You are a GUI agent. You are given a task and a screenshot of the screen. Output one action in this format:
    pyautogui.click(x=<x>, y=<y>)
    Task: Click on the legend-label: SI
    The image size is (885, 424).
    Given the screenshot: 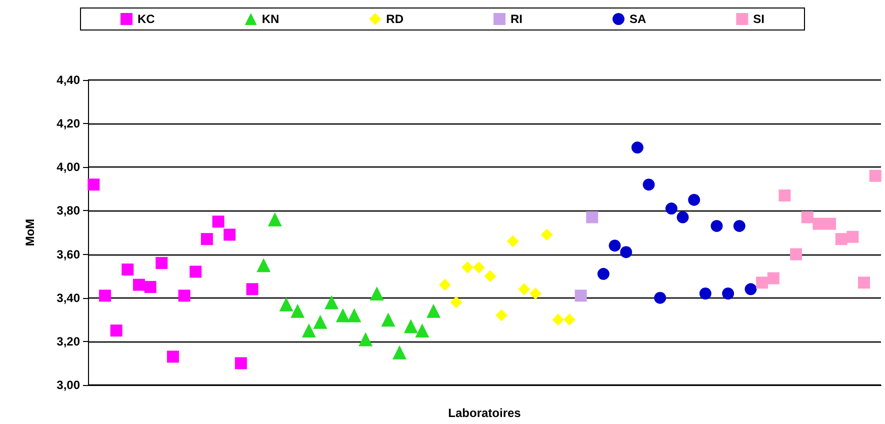 What is the action you would take?
    pyautogui.click(x=759, y=19)
    